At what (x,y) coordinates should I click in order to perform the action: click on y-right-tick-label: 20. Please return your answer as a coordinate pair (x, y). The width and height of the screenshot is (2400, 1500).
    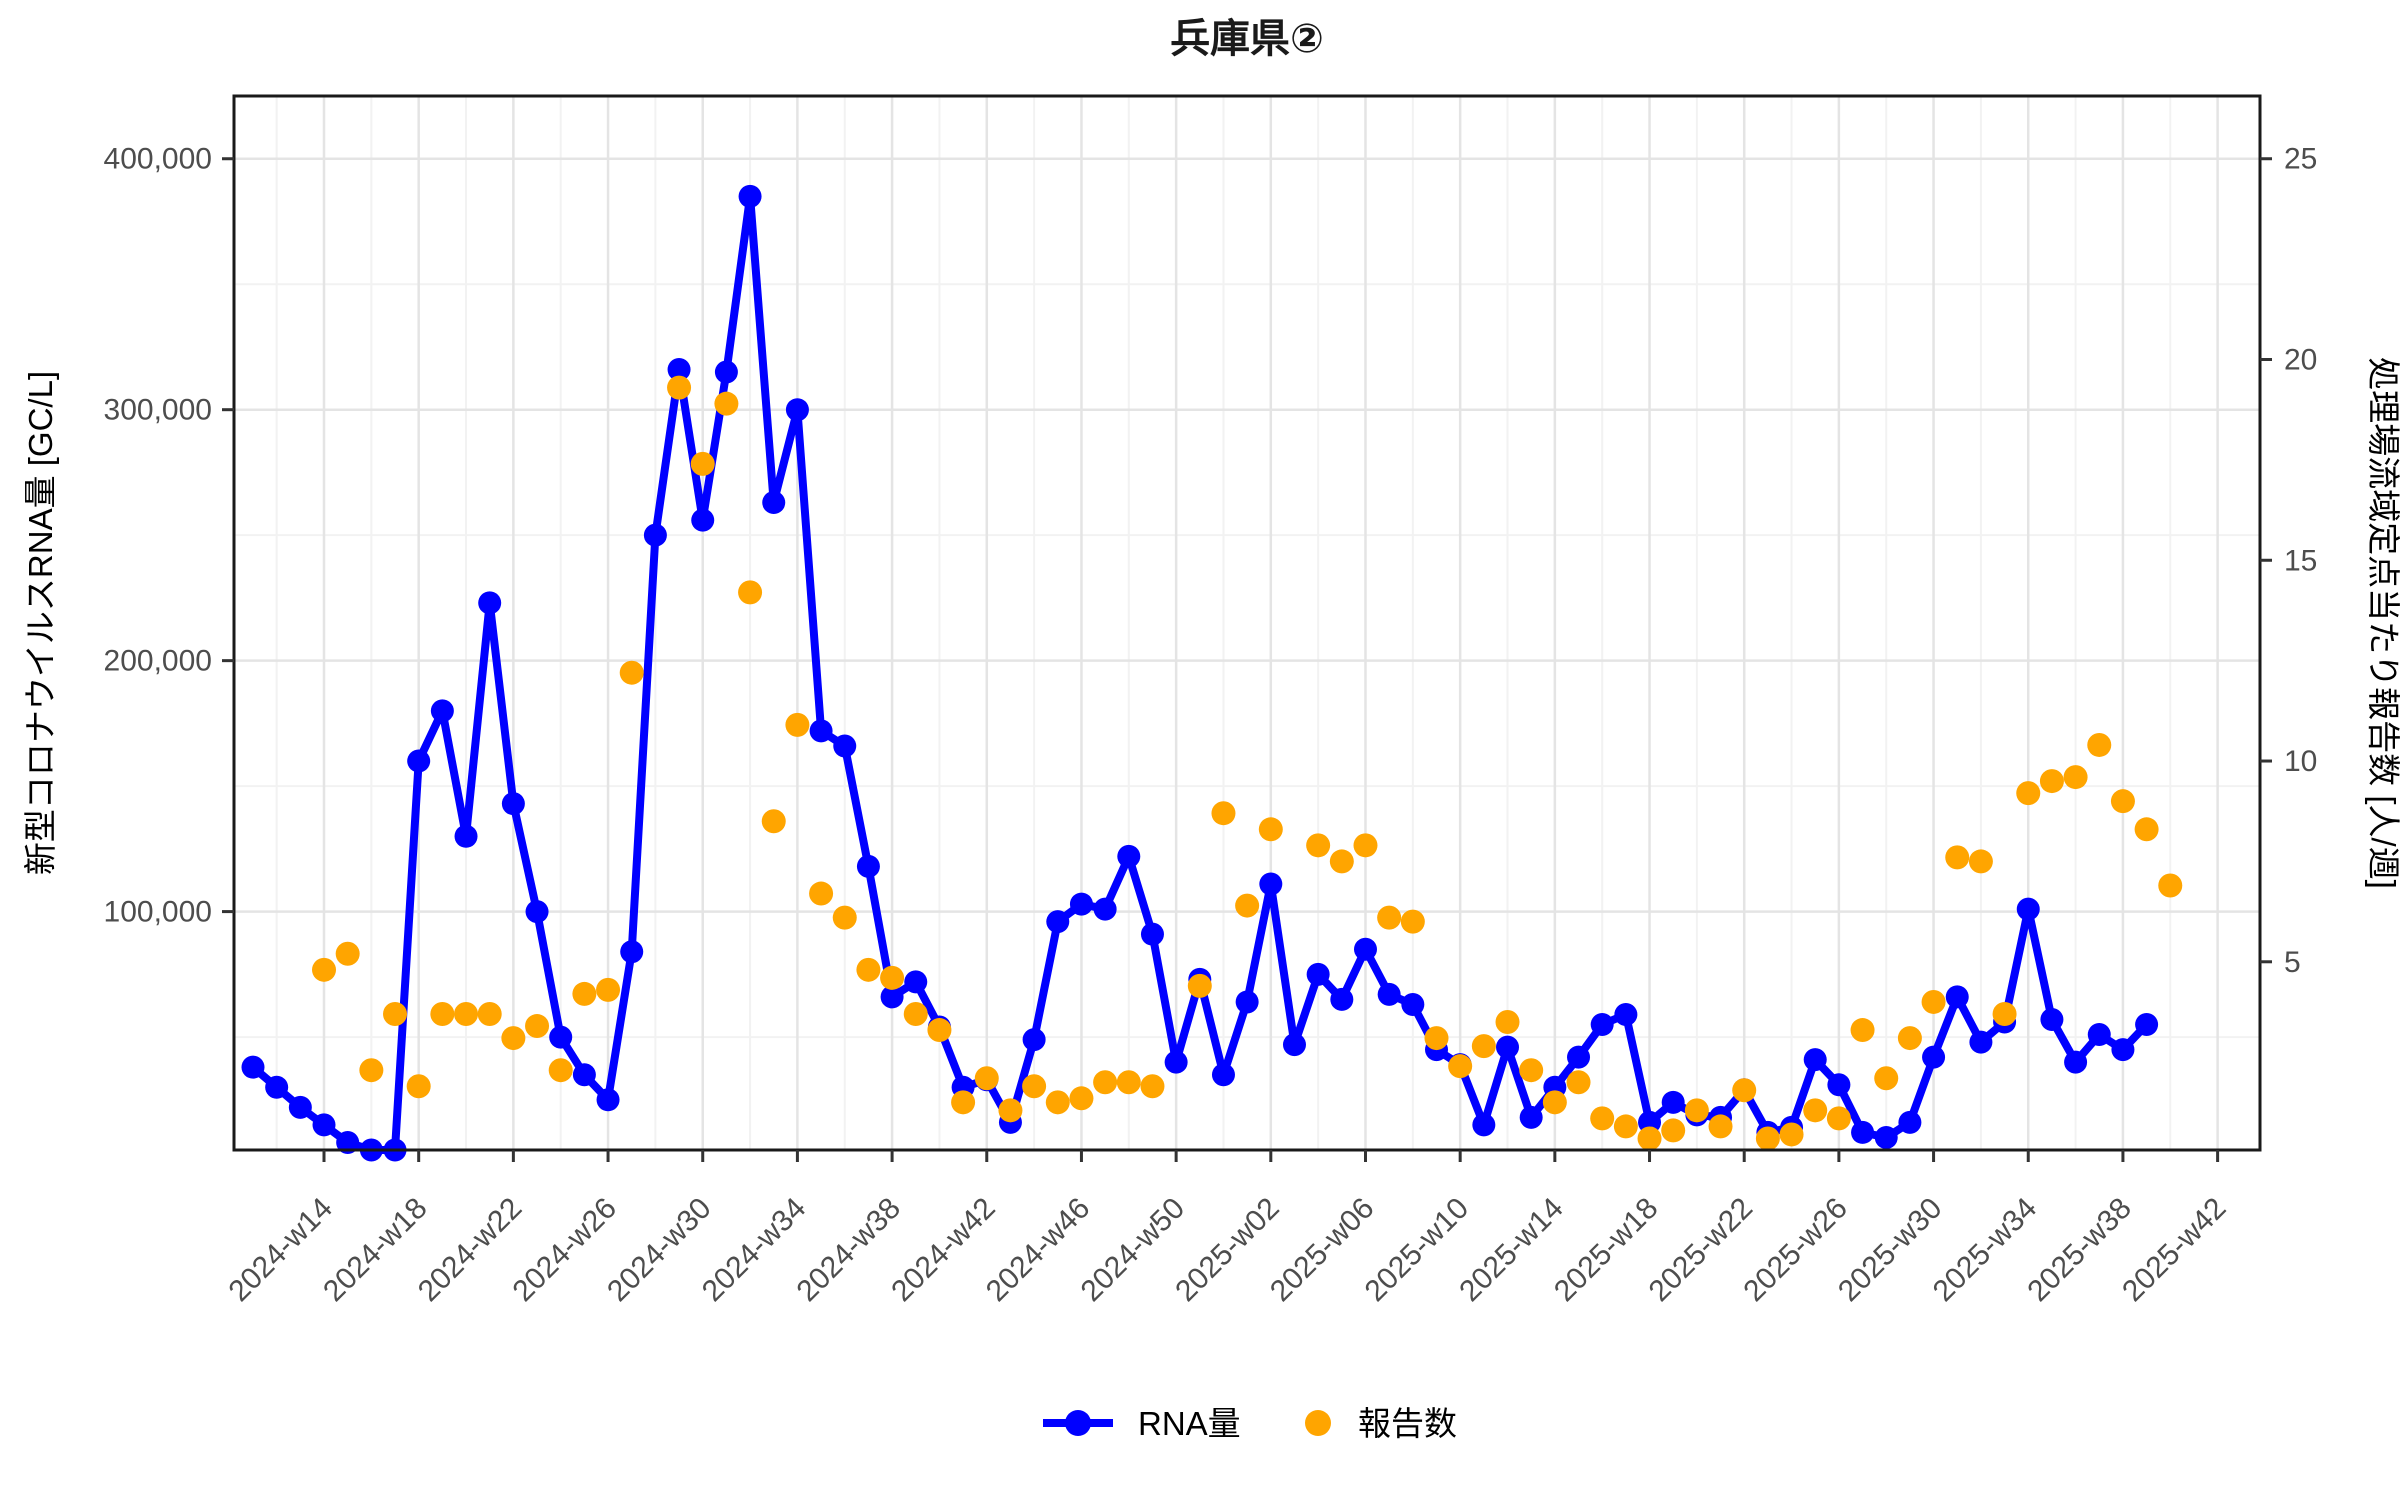
    Looking at the image, I should click on (2300, 360).